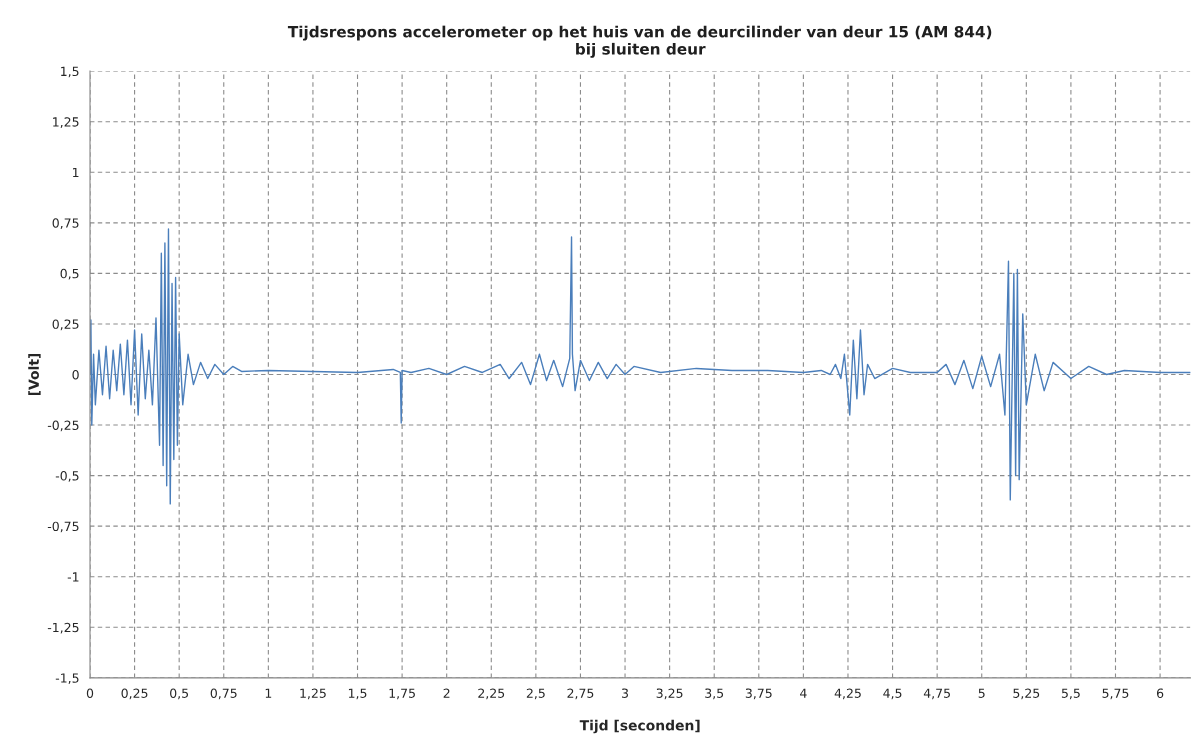  I want to click on x-tick-label: 5,5, so click(1070, 694).